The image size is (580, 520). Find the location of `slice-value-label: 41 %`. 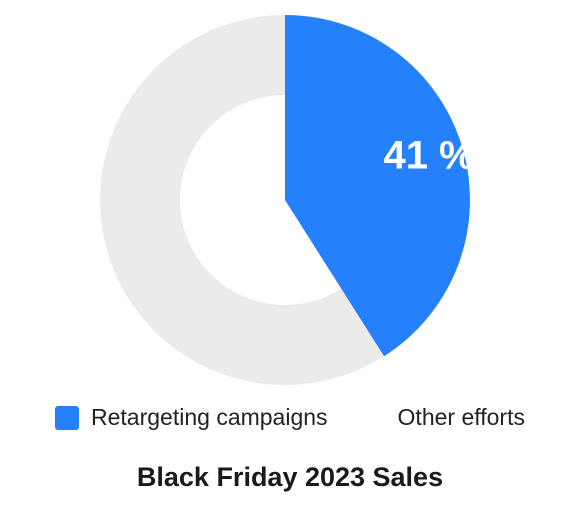

slice-value-label: 41 % is located at coordinates (428, 156).